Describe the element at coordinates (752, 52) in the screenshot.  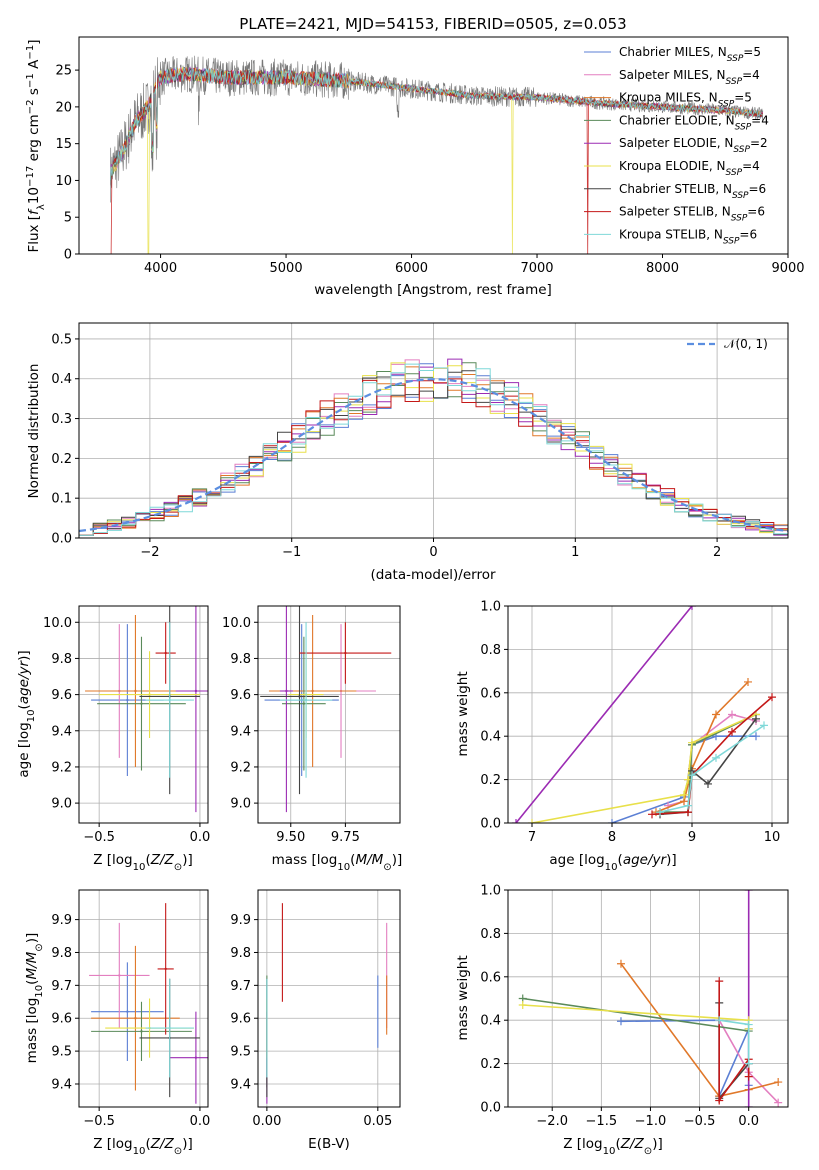
I see `legend-value: =5` at that location.